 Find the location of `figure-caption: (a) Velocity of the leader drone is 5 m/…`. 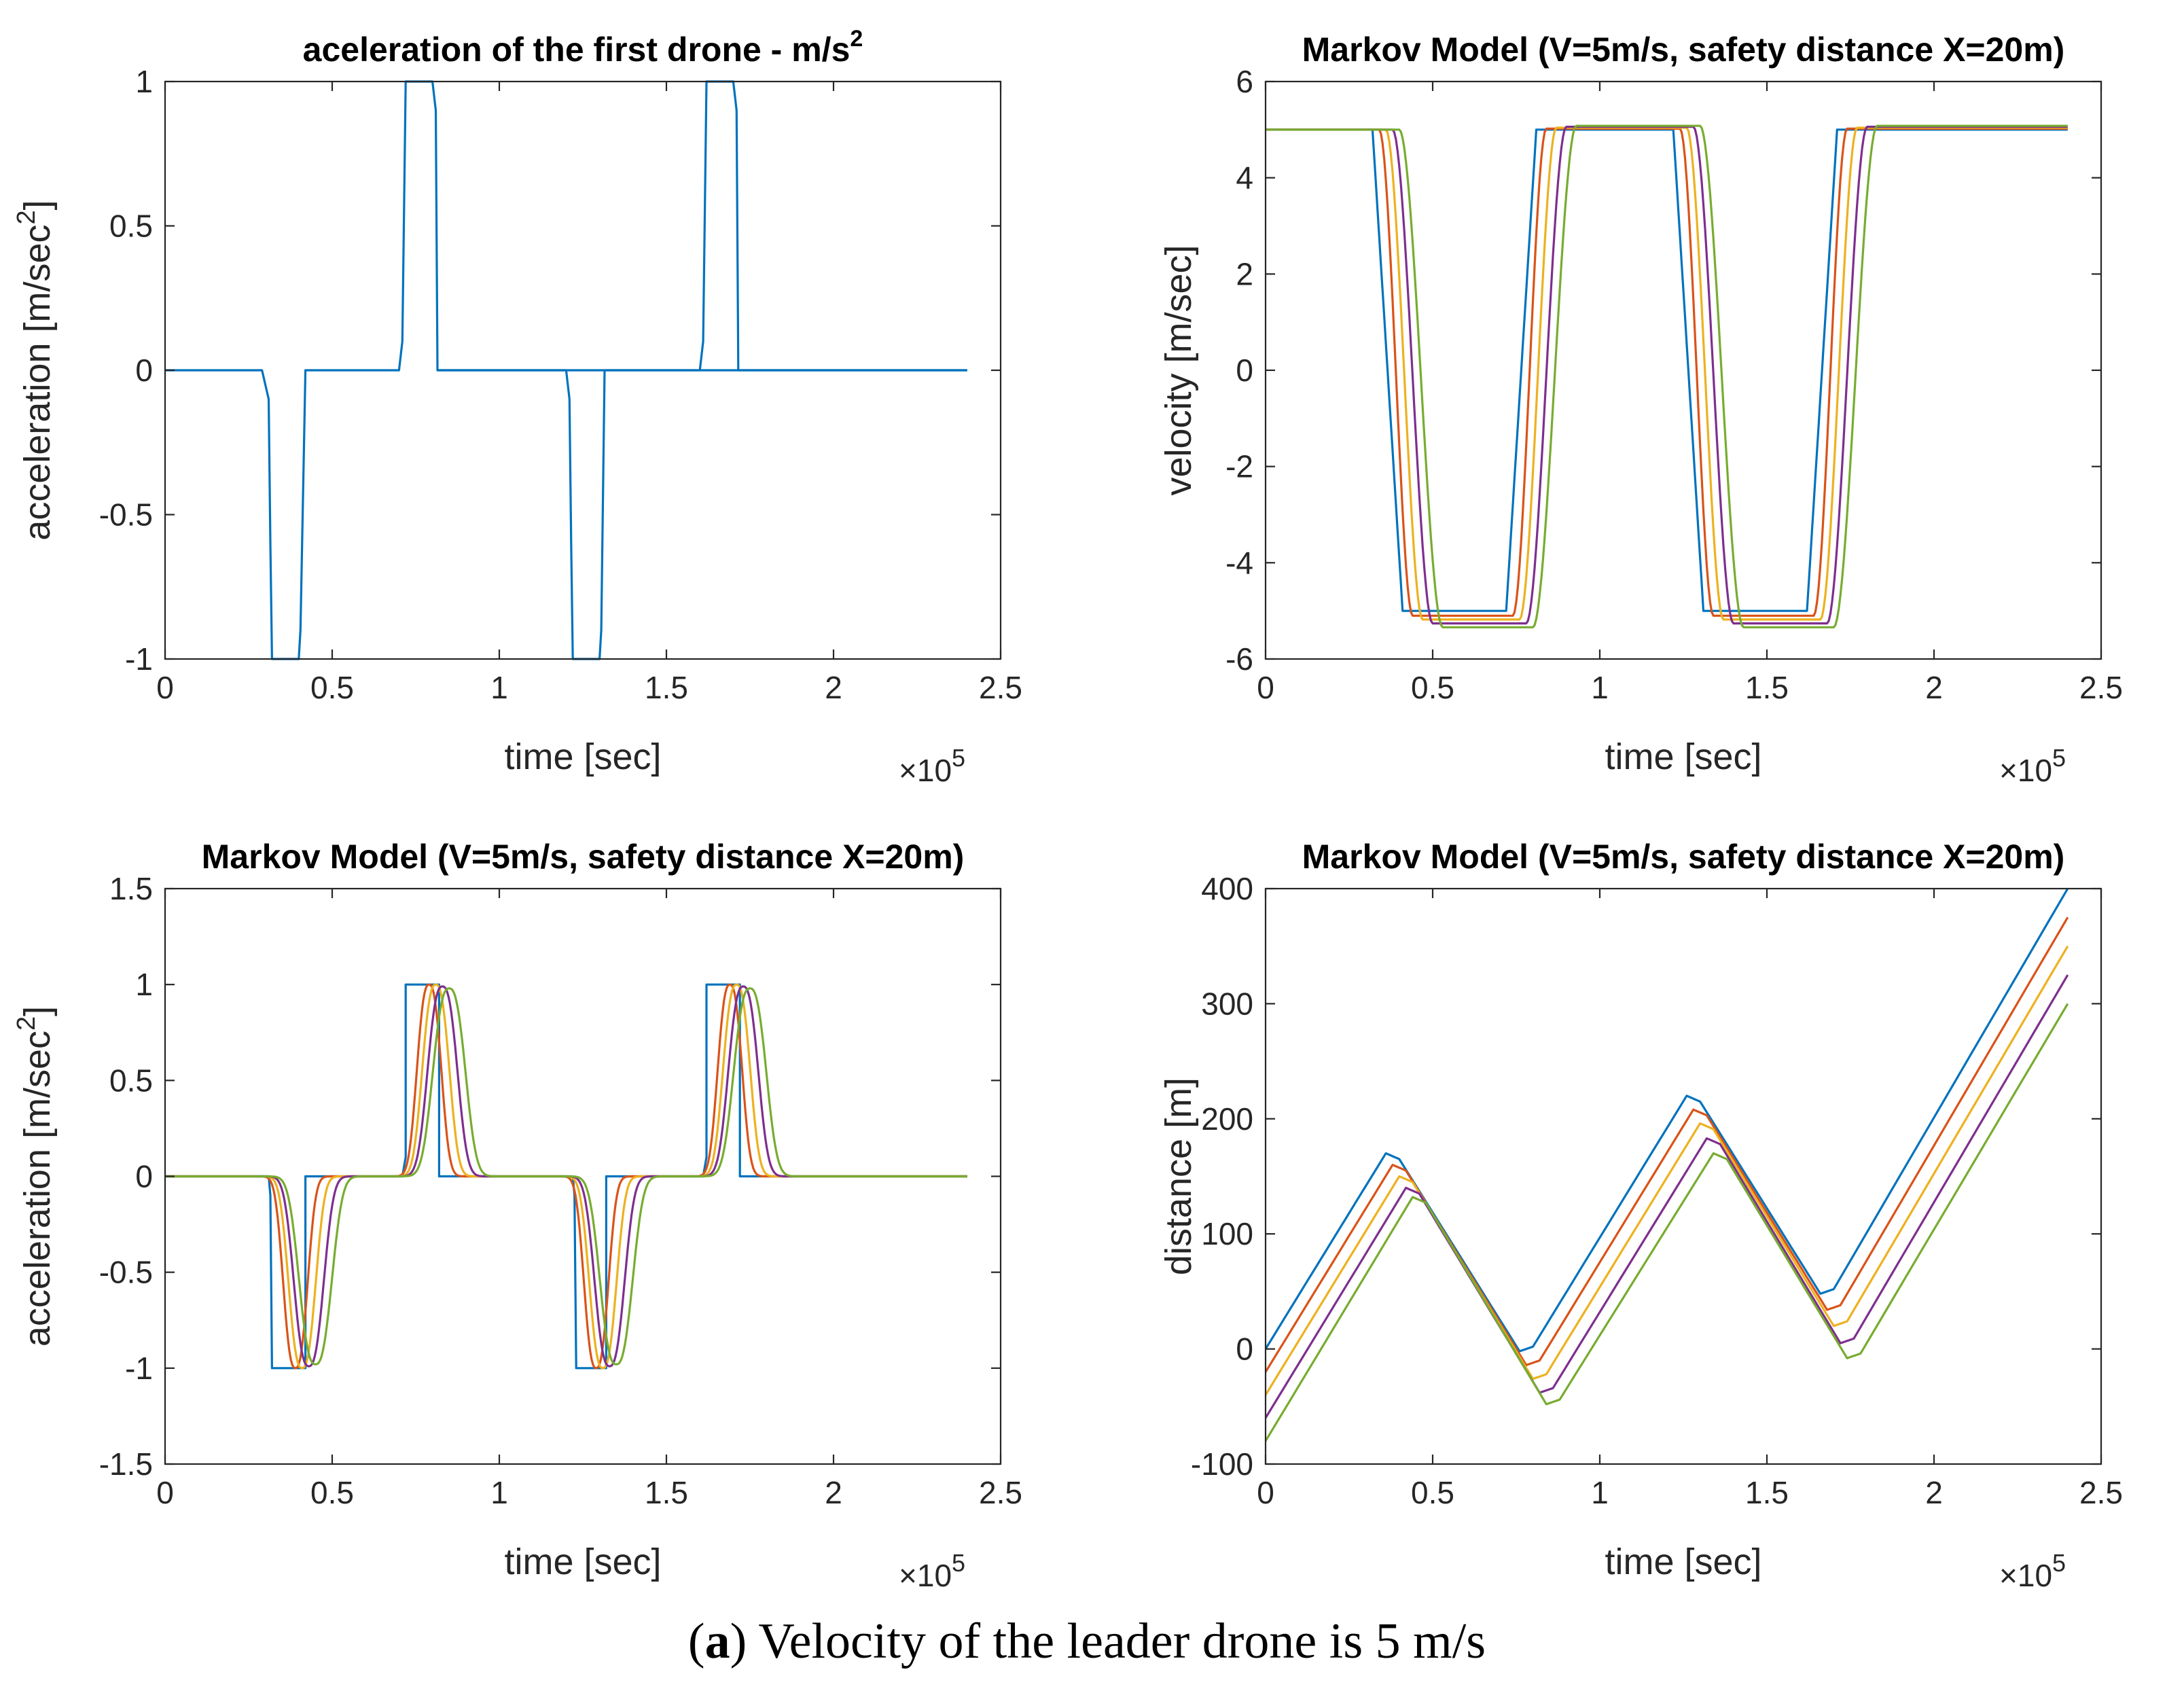

figure-caption: (a) Velocity of the leader drone is 5 m/… is located at coordinates (1087, 1641).